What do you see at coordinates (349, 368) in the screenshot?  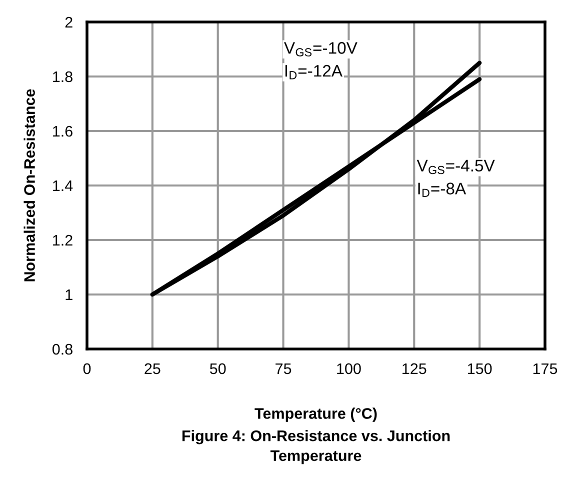 I see `x-tick-label: 100` at bounding box center [349, 368].